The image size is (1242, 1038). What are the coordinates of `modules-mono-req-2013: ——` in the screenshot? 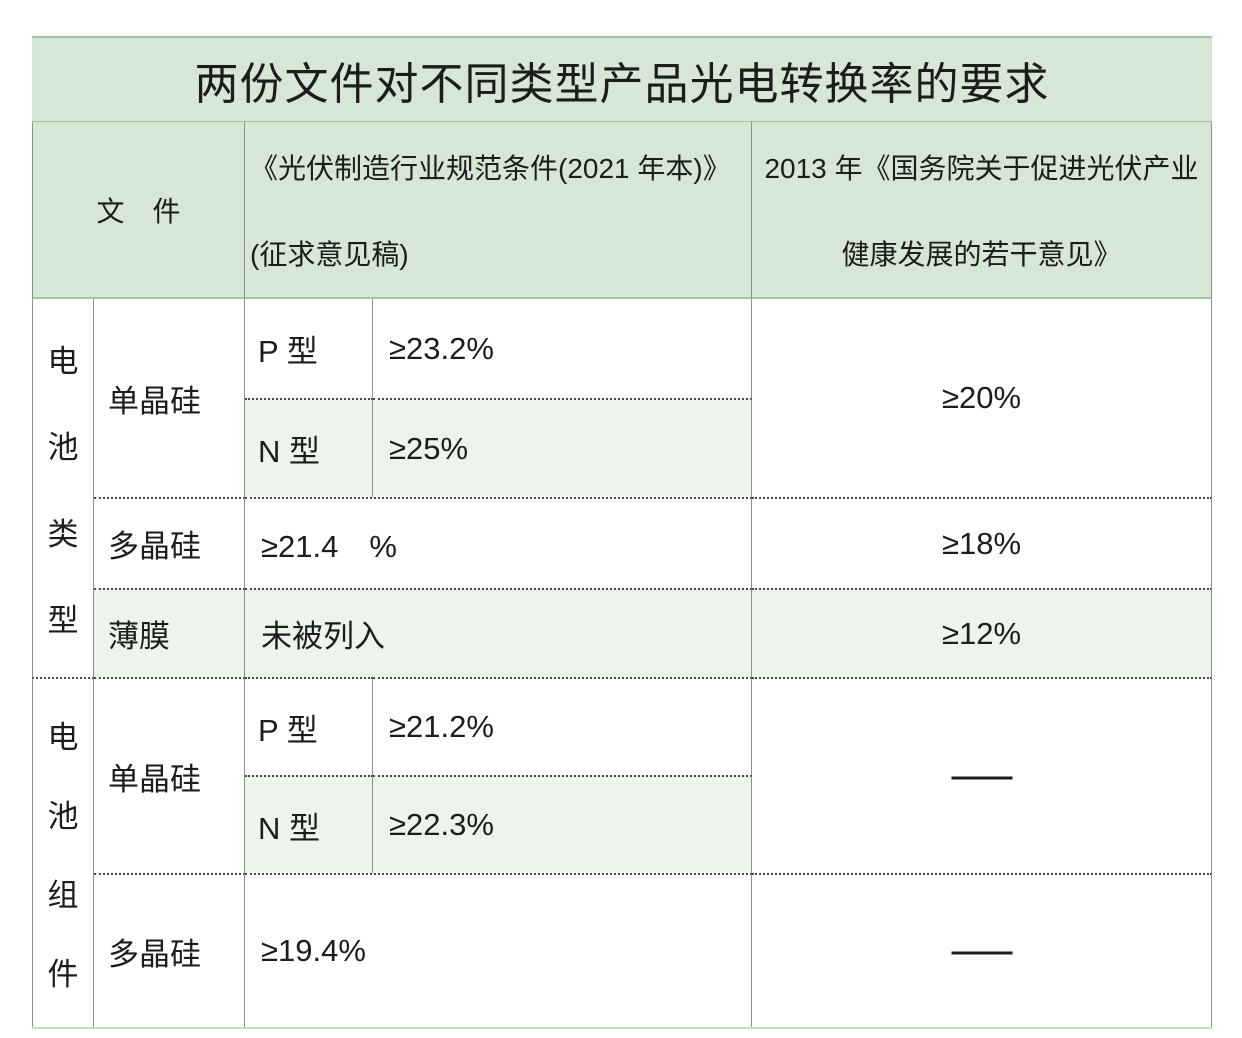 It's located at (982, 775).